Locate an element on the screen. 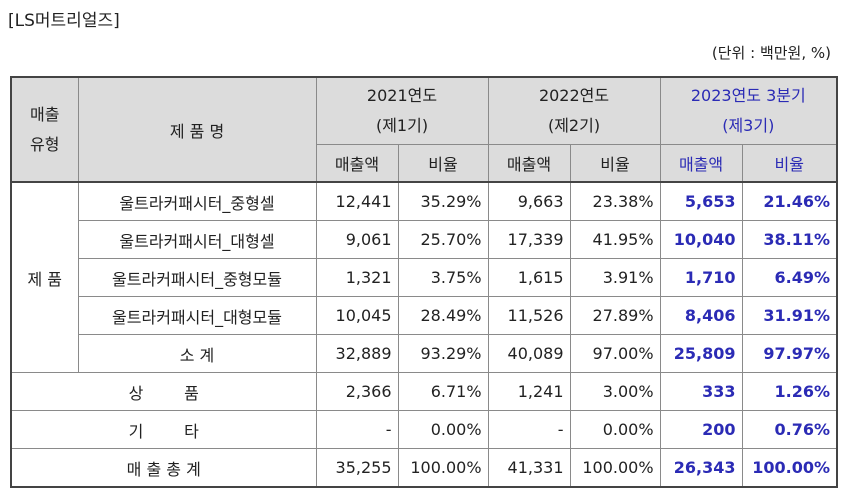  cell-value: 32,889 is located at coordinates (357, 353).